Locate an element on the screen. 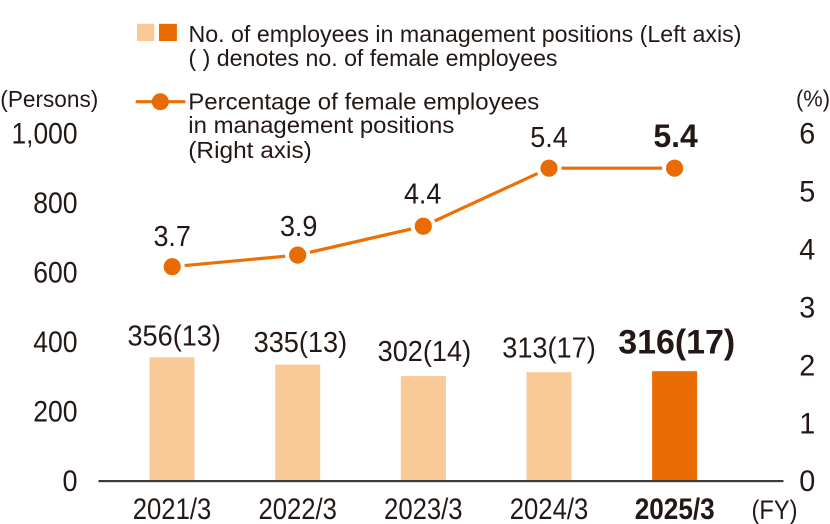 The height and width of the screenshot is (524, 830). svg-text: 356(13) is located at coordinates (174, 337).